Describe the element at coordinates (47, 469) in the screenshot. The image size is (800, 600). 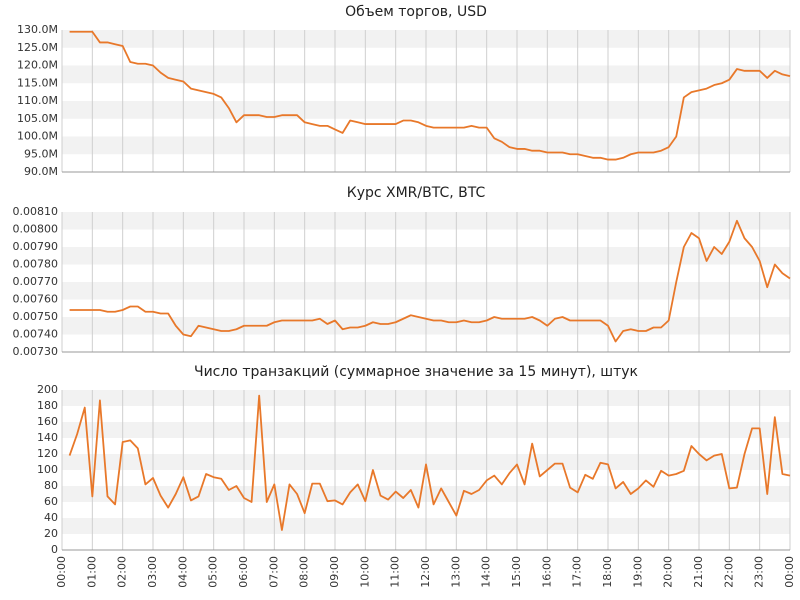
I see `y-tick-label: 100` at that location.